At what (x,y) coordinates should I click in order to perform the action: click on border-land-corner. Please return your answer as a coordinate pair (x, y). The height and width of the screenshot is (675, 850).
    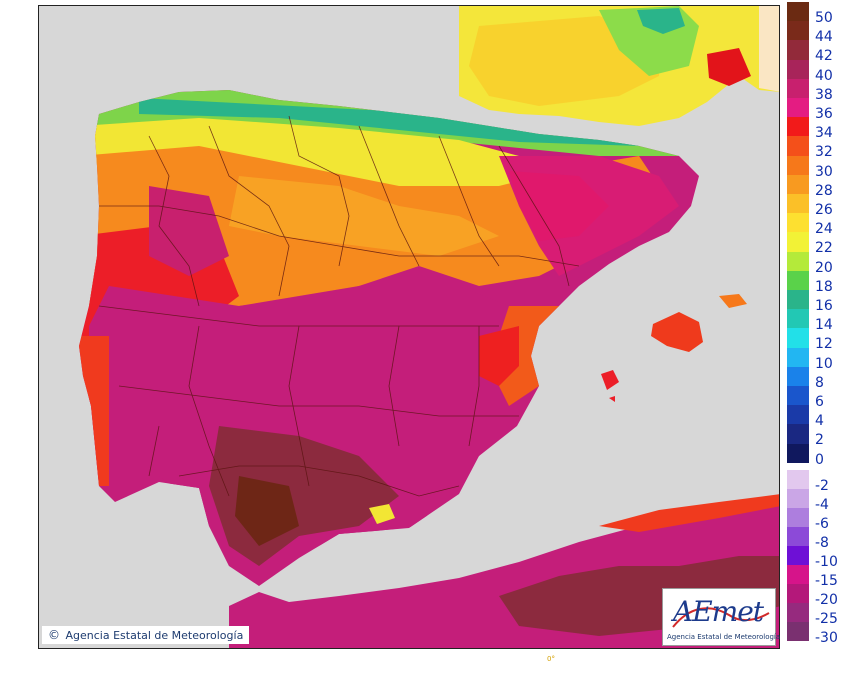
    Looking at the image, I should click on (769, 49).